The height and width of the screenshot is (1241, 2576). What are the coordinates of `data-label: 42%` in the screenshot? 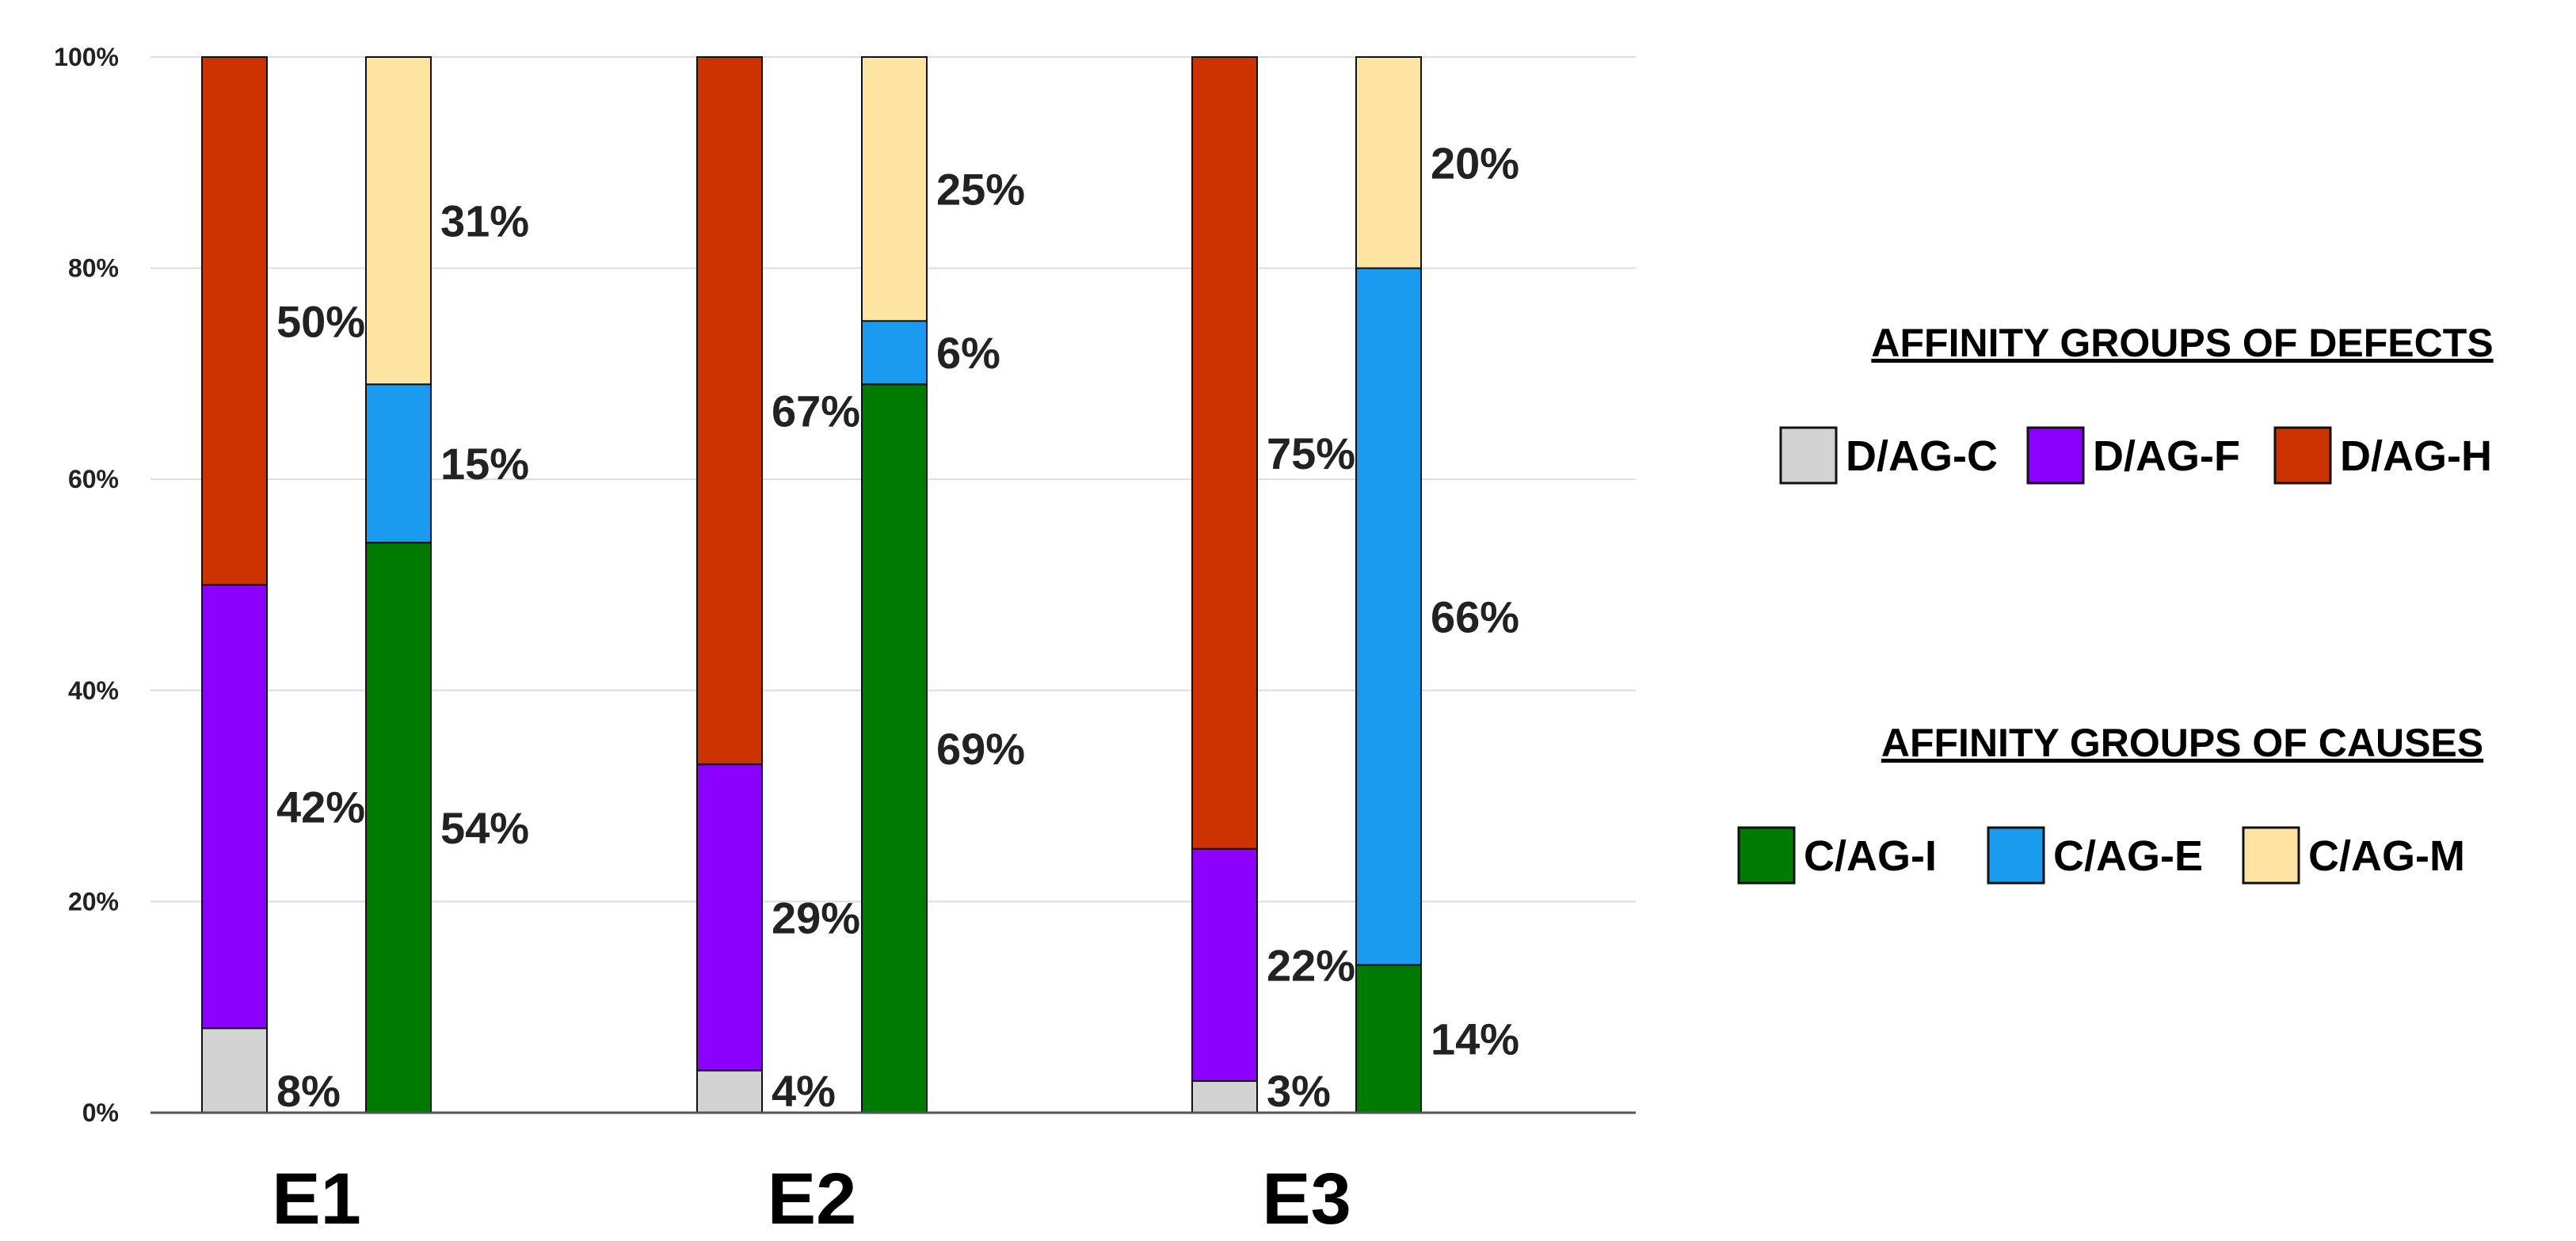 It's located at (320, 807).